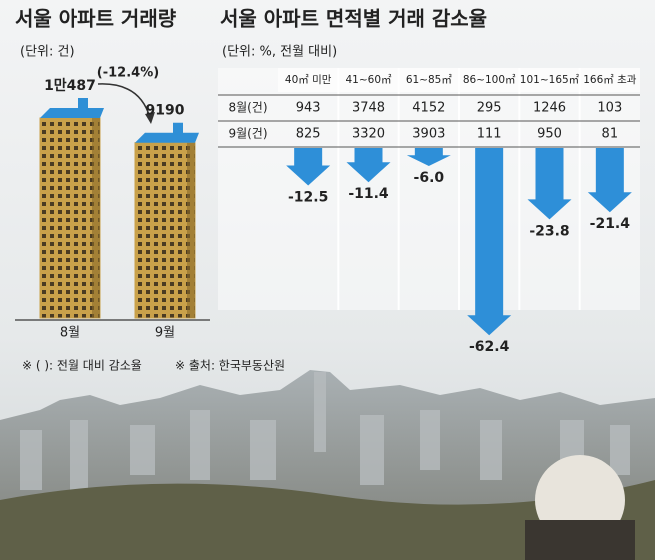  Describe the element at coordinates (82, 366) in the screenshot. I see `footnote: ※ ( ): 전월 대비 감소율` at that location.